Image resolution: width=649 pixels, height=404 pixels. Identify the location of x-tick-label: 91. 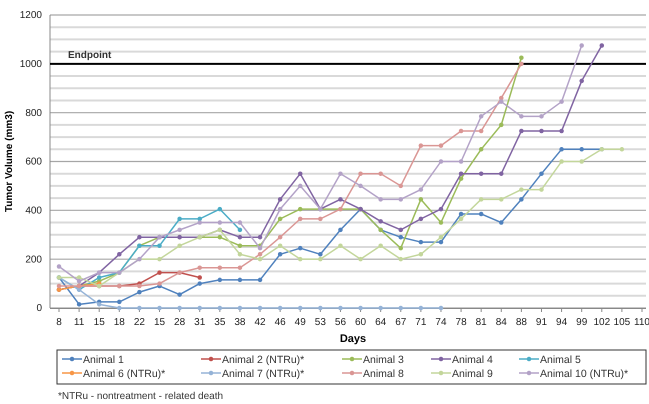
(542, 322).